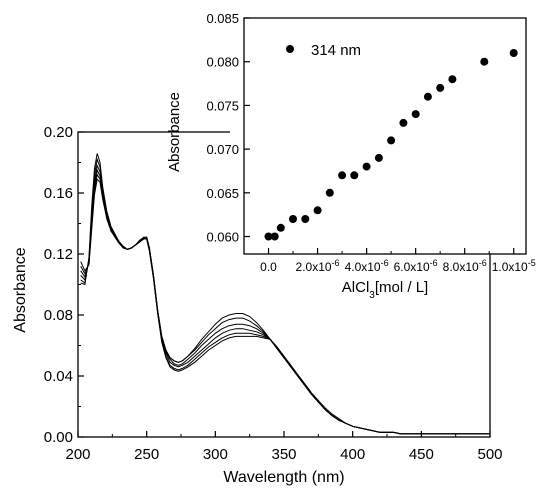 The height and width of the screenshot is (493, 539). I want to click on inset-y-ticks: 0.060 0.065 0.070 0.075 0.080 0.085, so click(228, 128).